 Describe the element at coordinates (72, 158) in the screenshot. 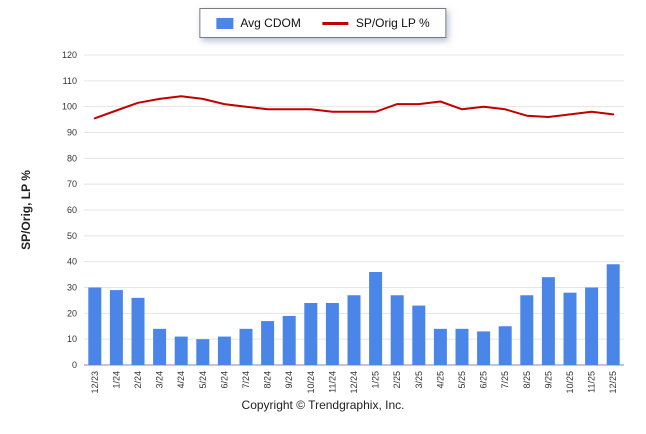

I see `y-tick-label: 80` at that location.